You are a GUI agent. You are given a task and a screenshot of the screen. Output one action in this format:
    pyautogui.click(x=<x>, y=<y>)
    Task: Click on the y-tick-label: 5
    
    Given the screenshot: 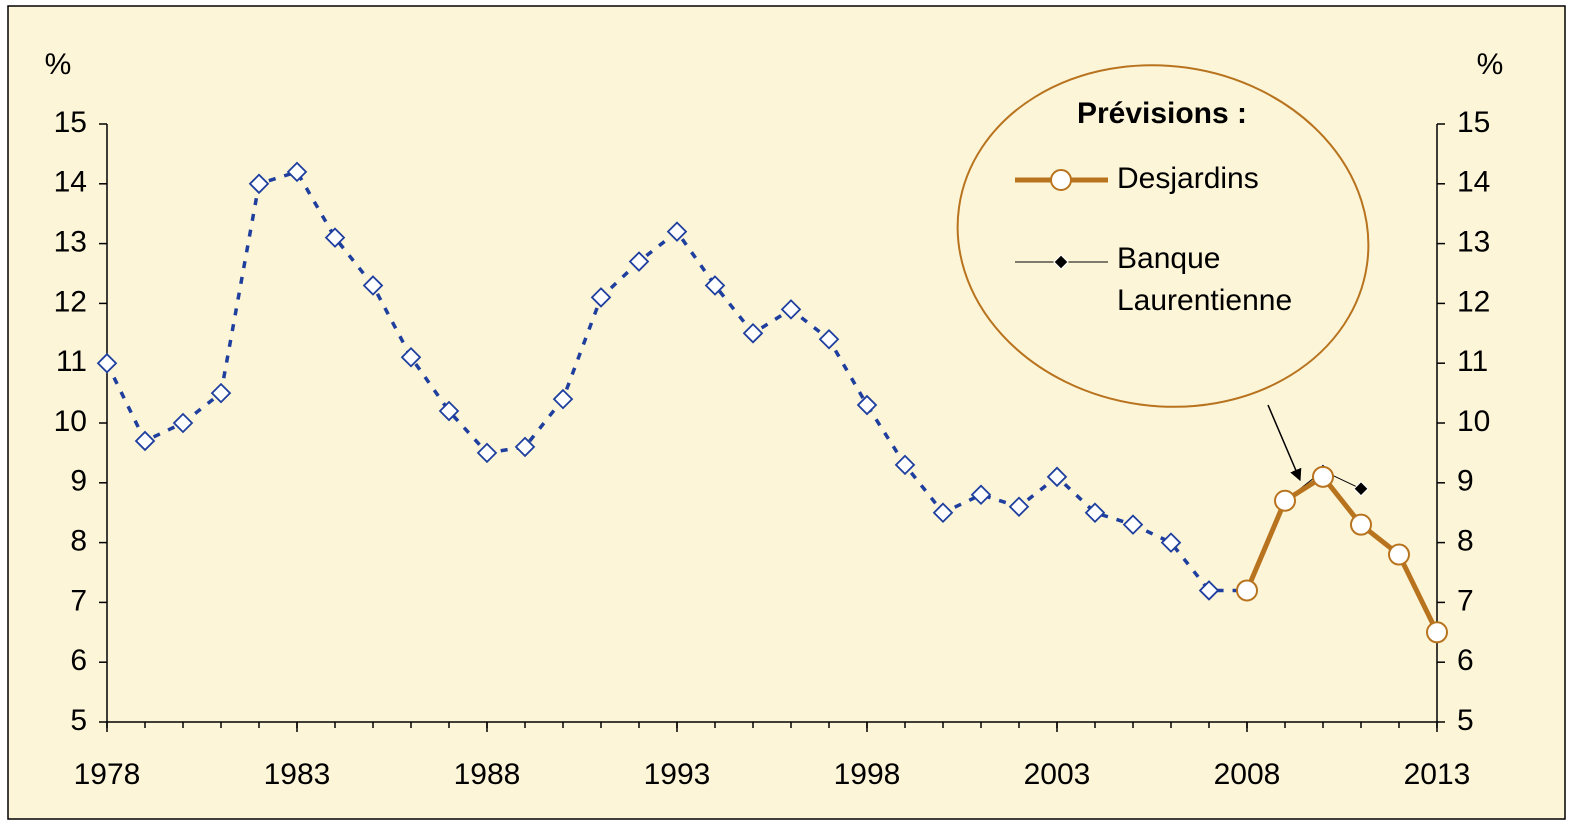 What is the action you would take?
    pyautogui.click(x=78, y=720)
    